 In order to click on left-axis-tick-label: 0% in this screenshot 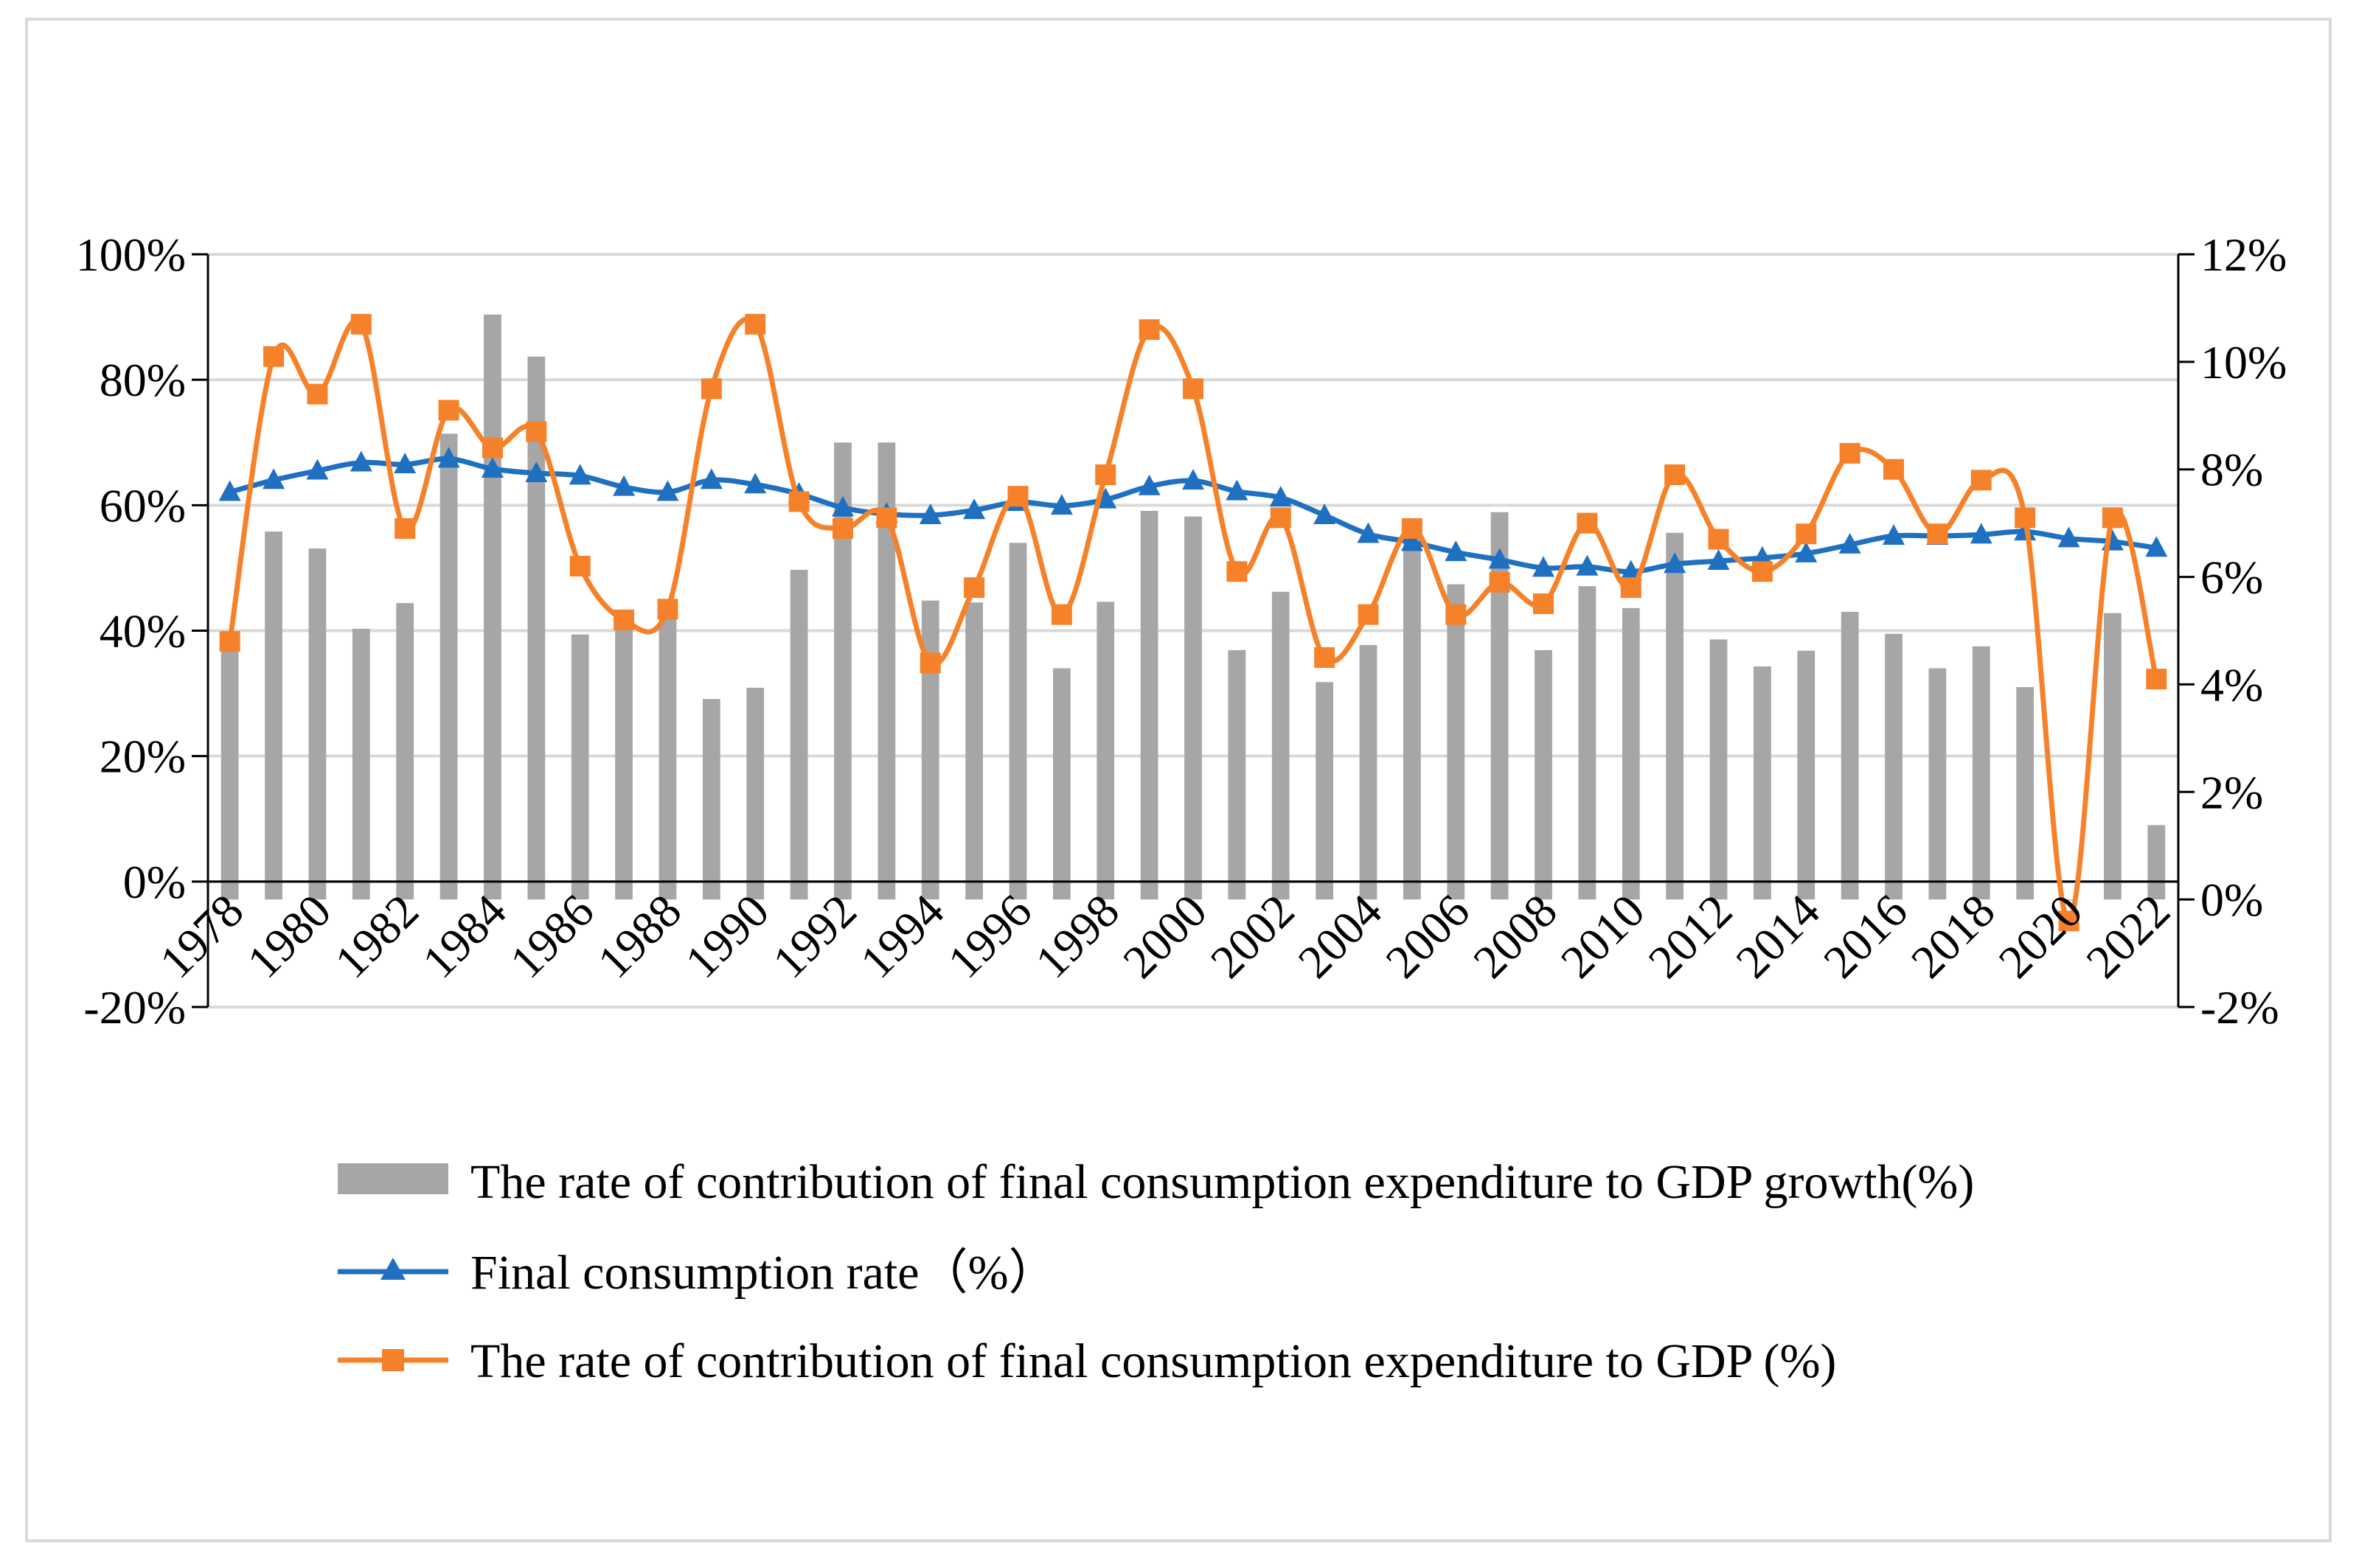, I will do `click(155, 882)`.